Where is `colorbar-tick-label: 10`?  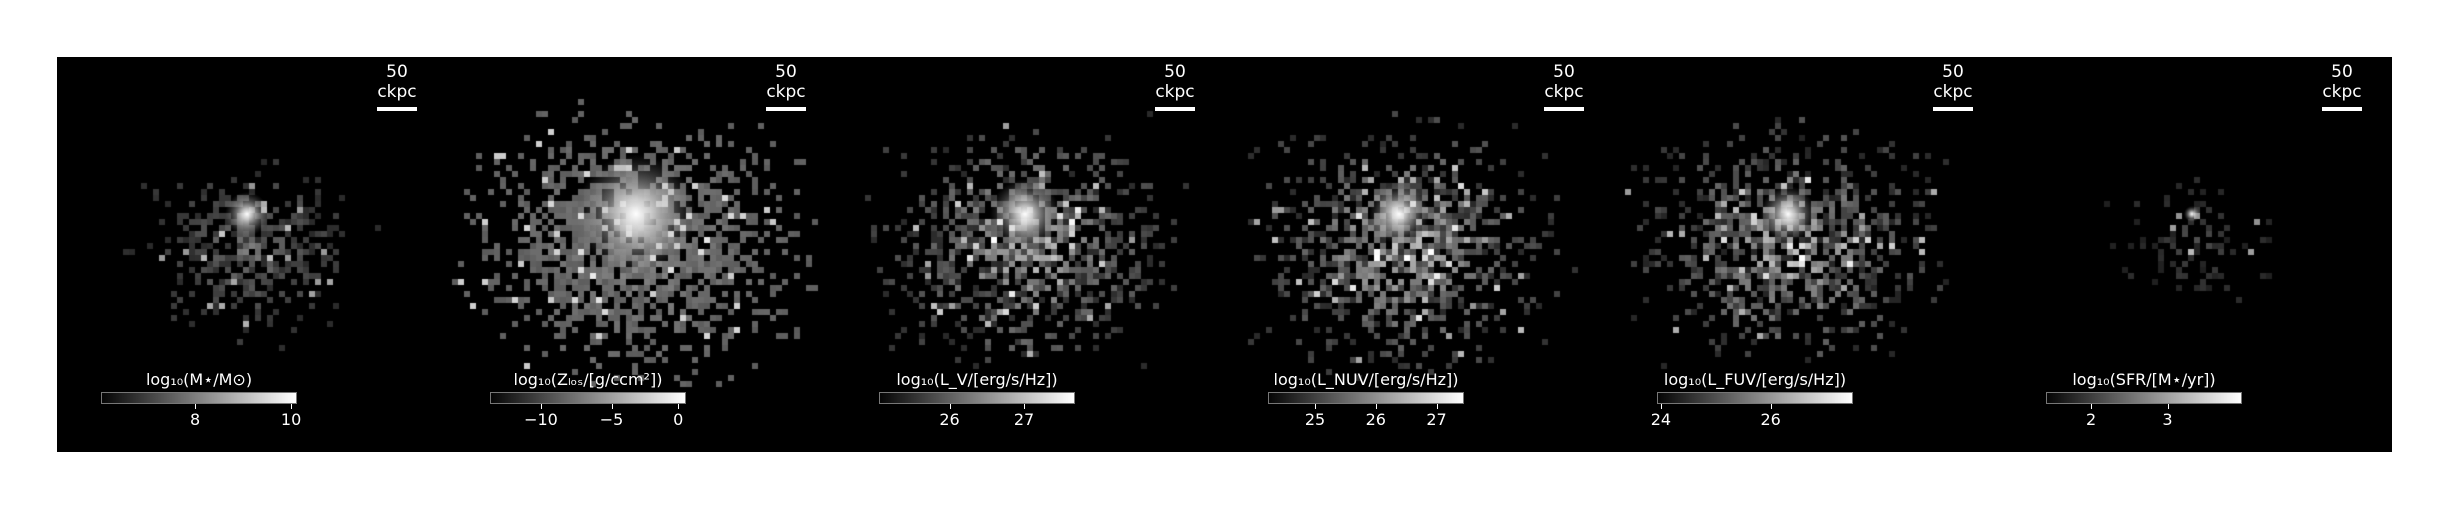
colorbar-tick-label: 10 is located at coordinates (291, 419).